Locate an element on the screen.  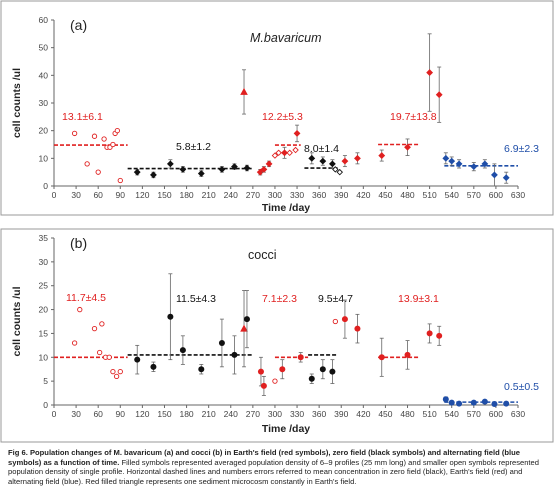
mean-annotation: 13.1±6.1 is located at coordinates (82, 117).